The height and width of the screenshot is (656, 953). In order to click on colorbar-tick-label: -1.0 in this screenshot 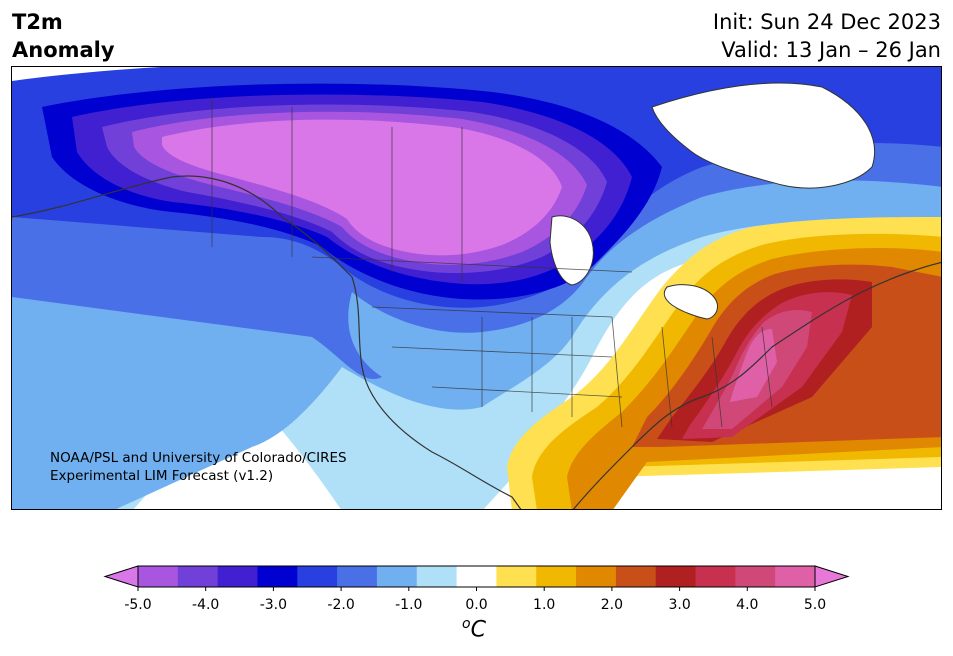, I will do `click(409, 605)`.